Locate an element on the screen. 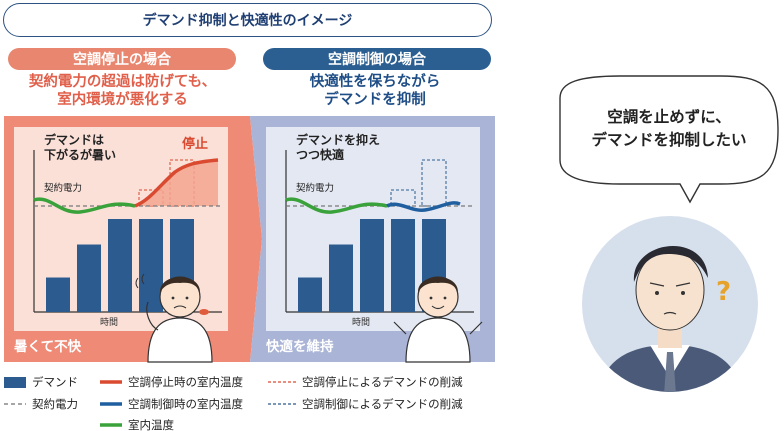 This screenshot has height=431, width=784. stop-panel-caption: デマンドは 下がるが暑い is located at coordinates (80, 147).